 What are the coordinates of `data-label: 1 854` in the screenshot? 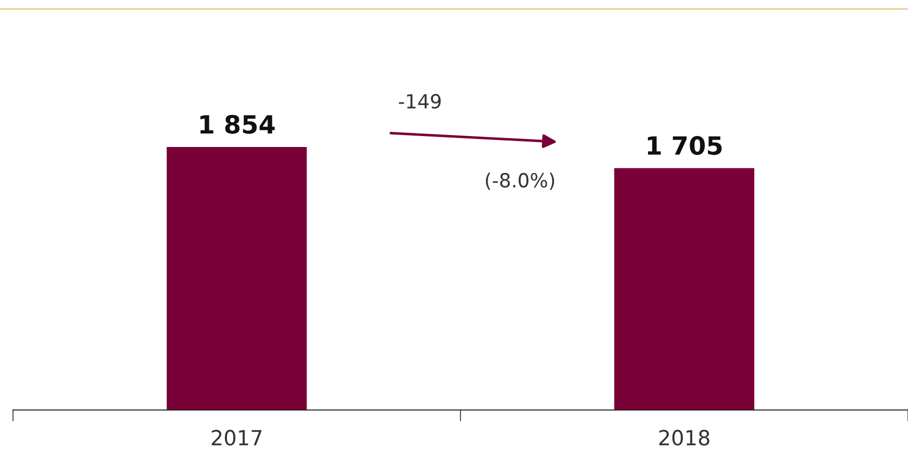 It's located at (237, 124).